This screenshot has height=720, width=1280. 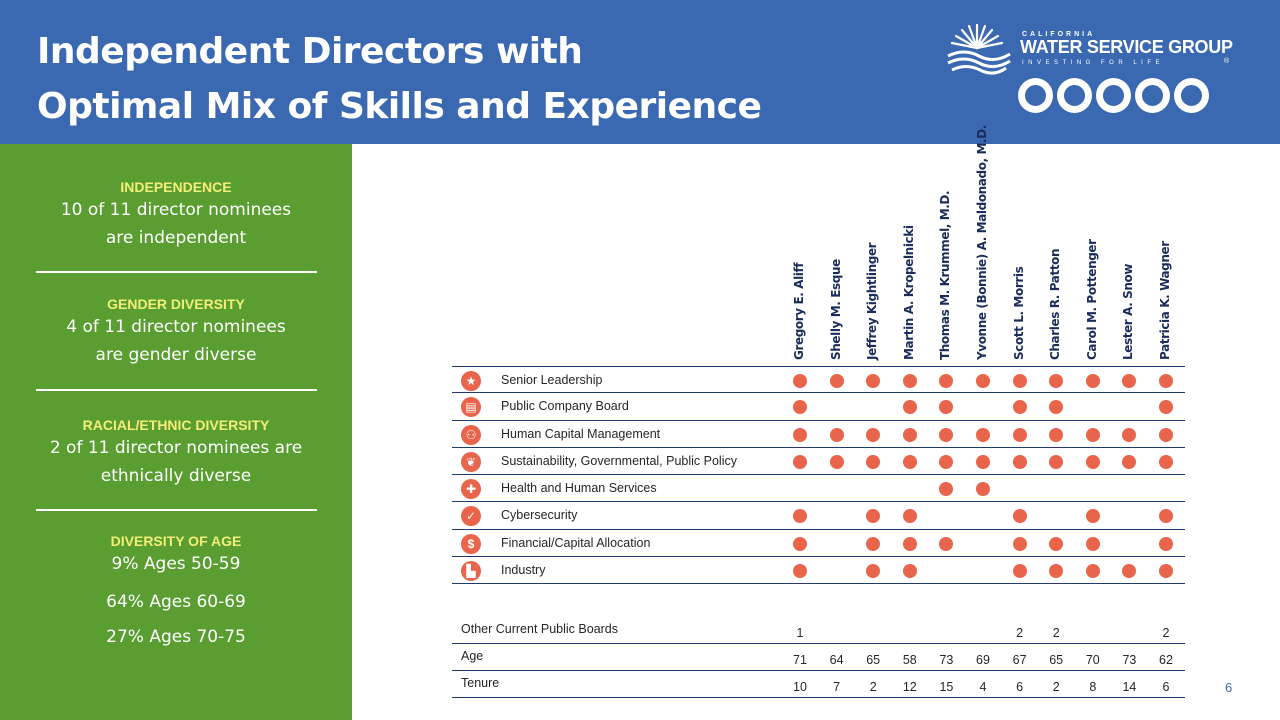 What do you see at coordinates (471, 434) in the screenshot?
I see `people-icon: ⚇` at bounding box center [471, 434].